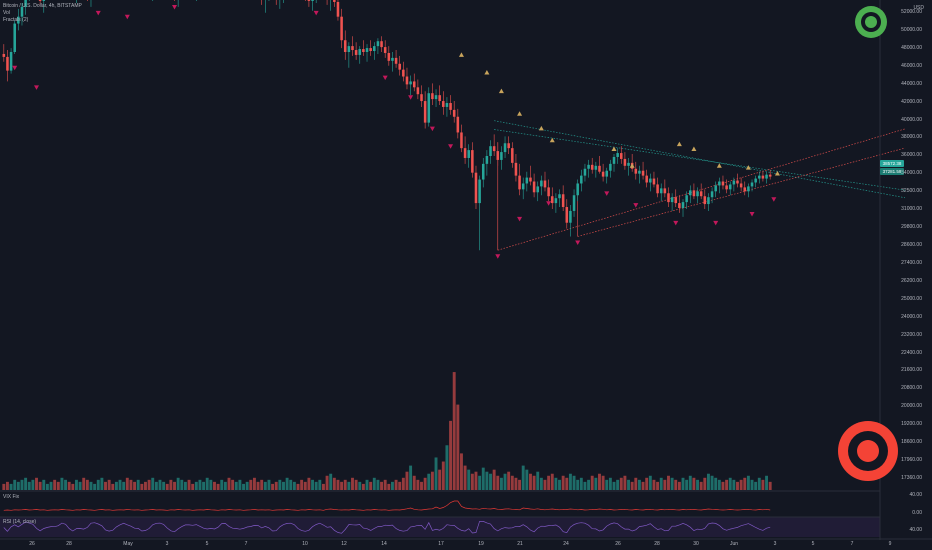 Image resolution: width=932 pixels, height=550 pixels. What do you see at coordinates (911, 280) in the screenshot?
I see `price-tick-label: 26200.00` at bounding box center [911, 280].